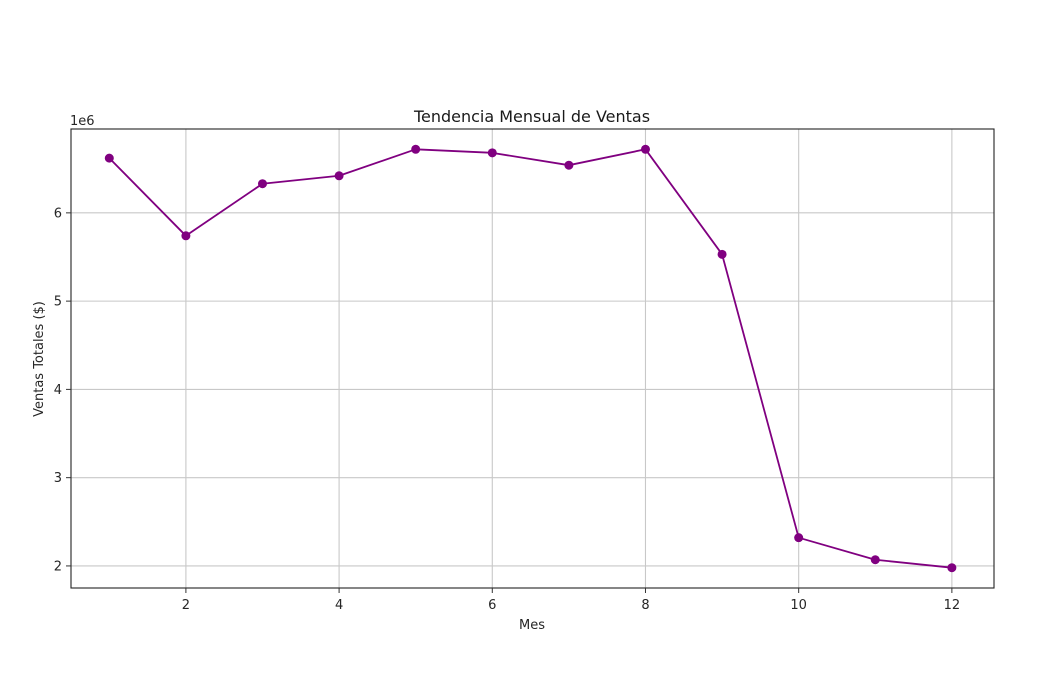  Describe the element at coordinates (645, 605) in the screenshot. I see `x-tick-label: 8` at that location.